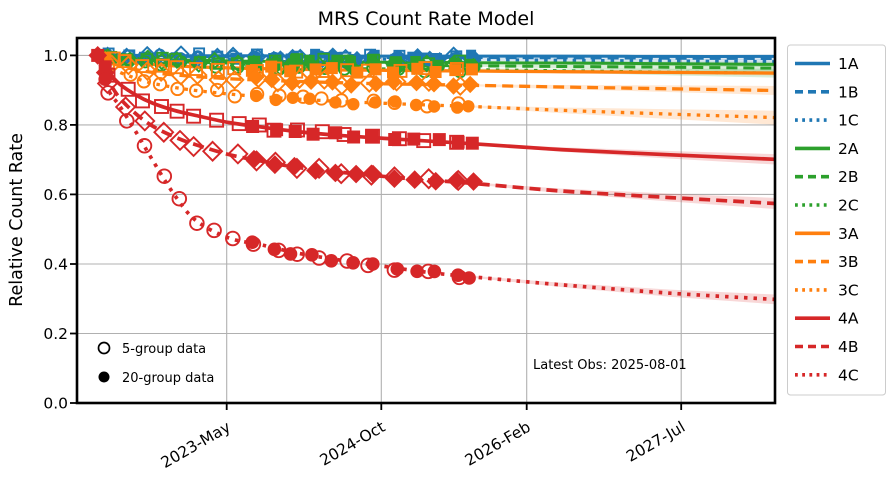 This screenshot has width=889, height=490. I want to click on legend-label-1A: 1A, so click(848, 64).